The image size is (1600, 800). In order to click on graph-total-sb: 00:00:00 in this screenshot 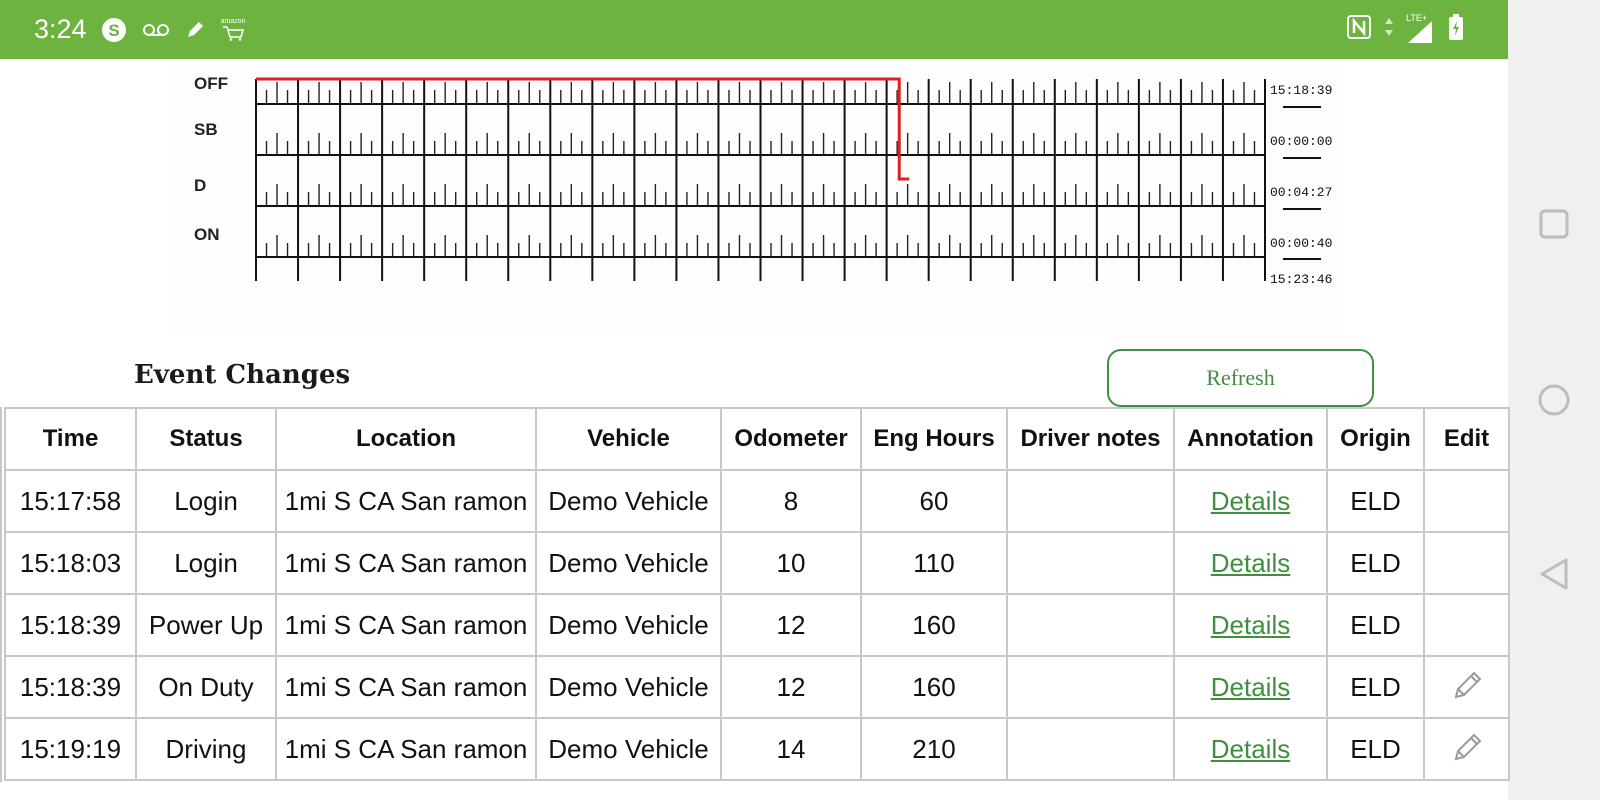, I will do `click(1301, 141)`.